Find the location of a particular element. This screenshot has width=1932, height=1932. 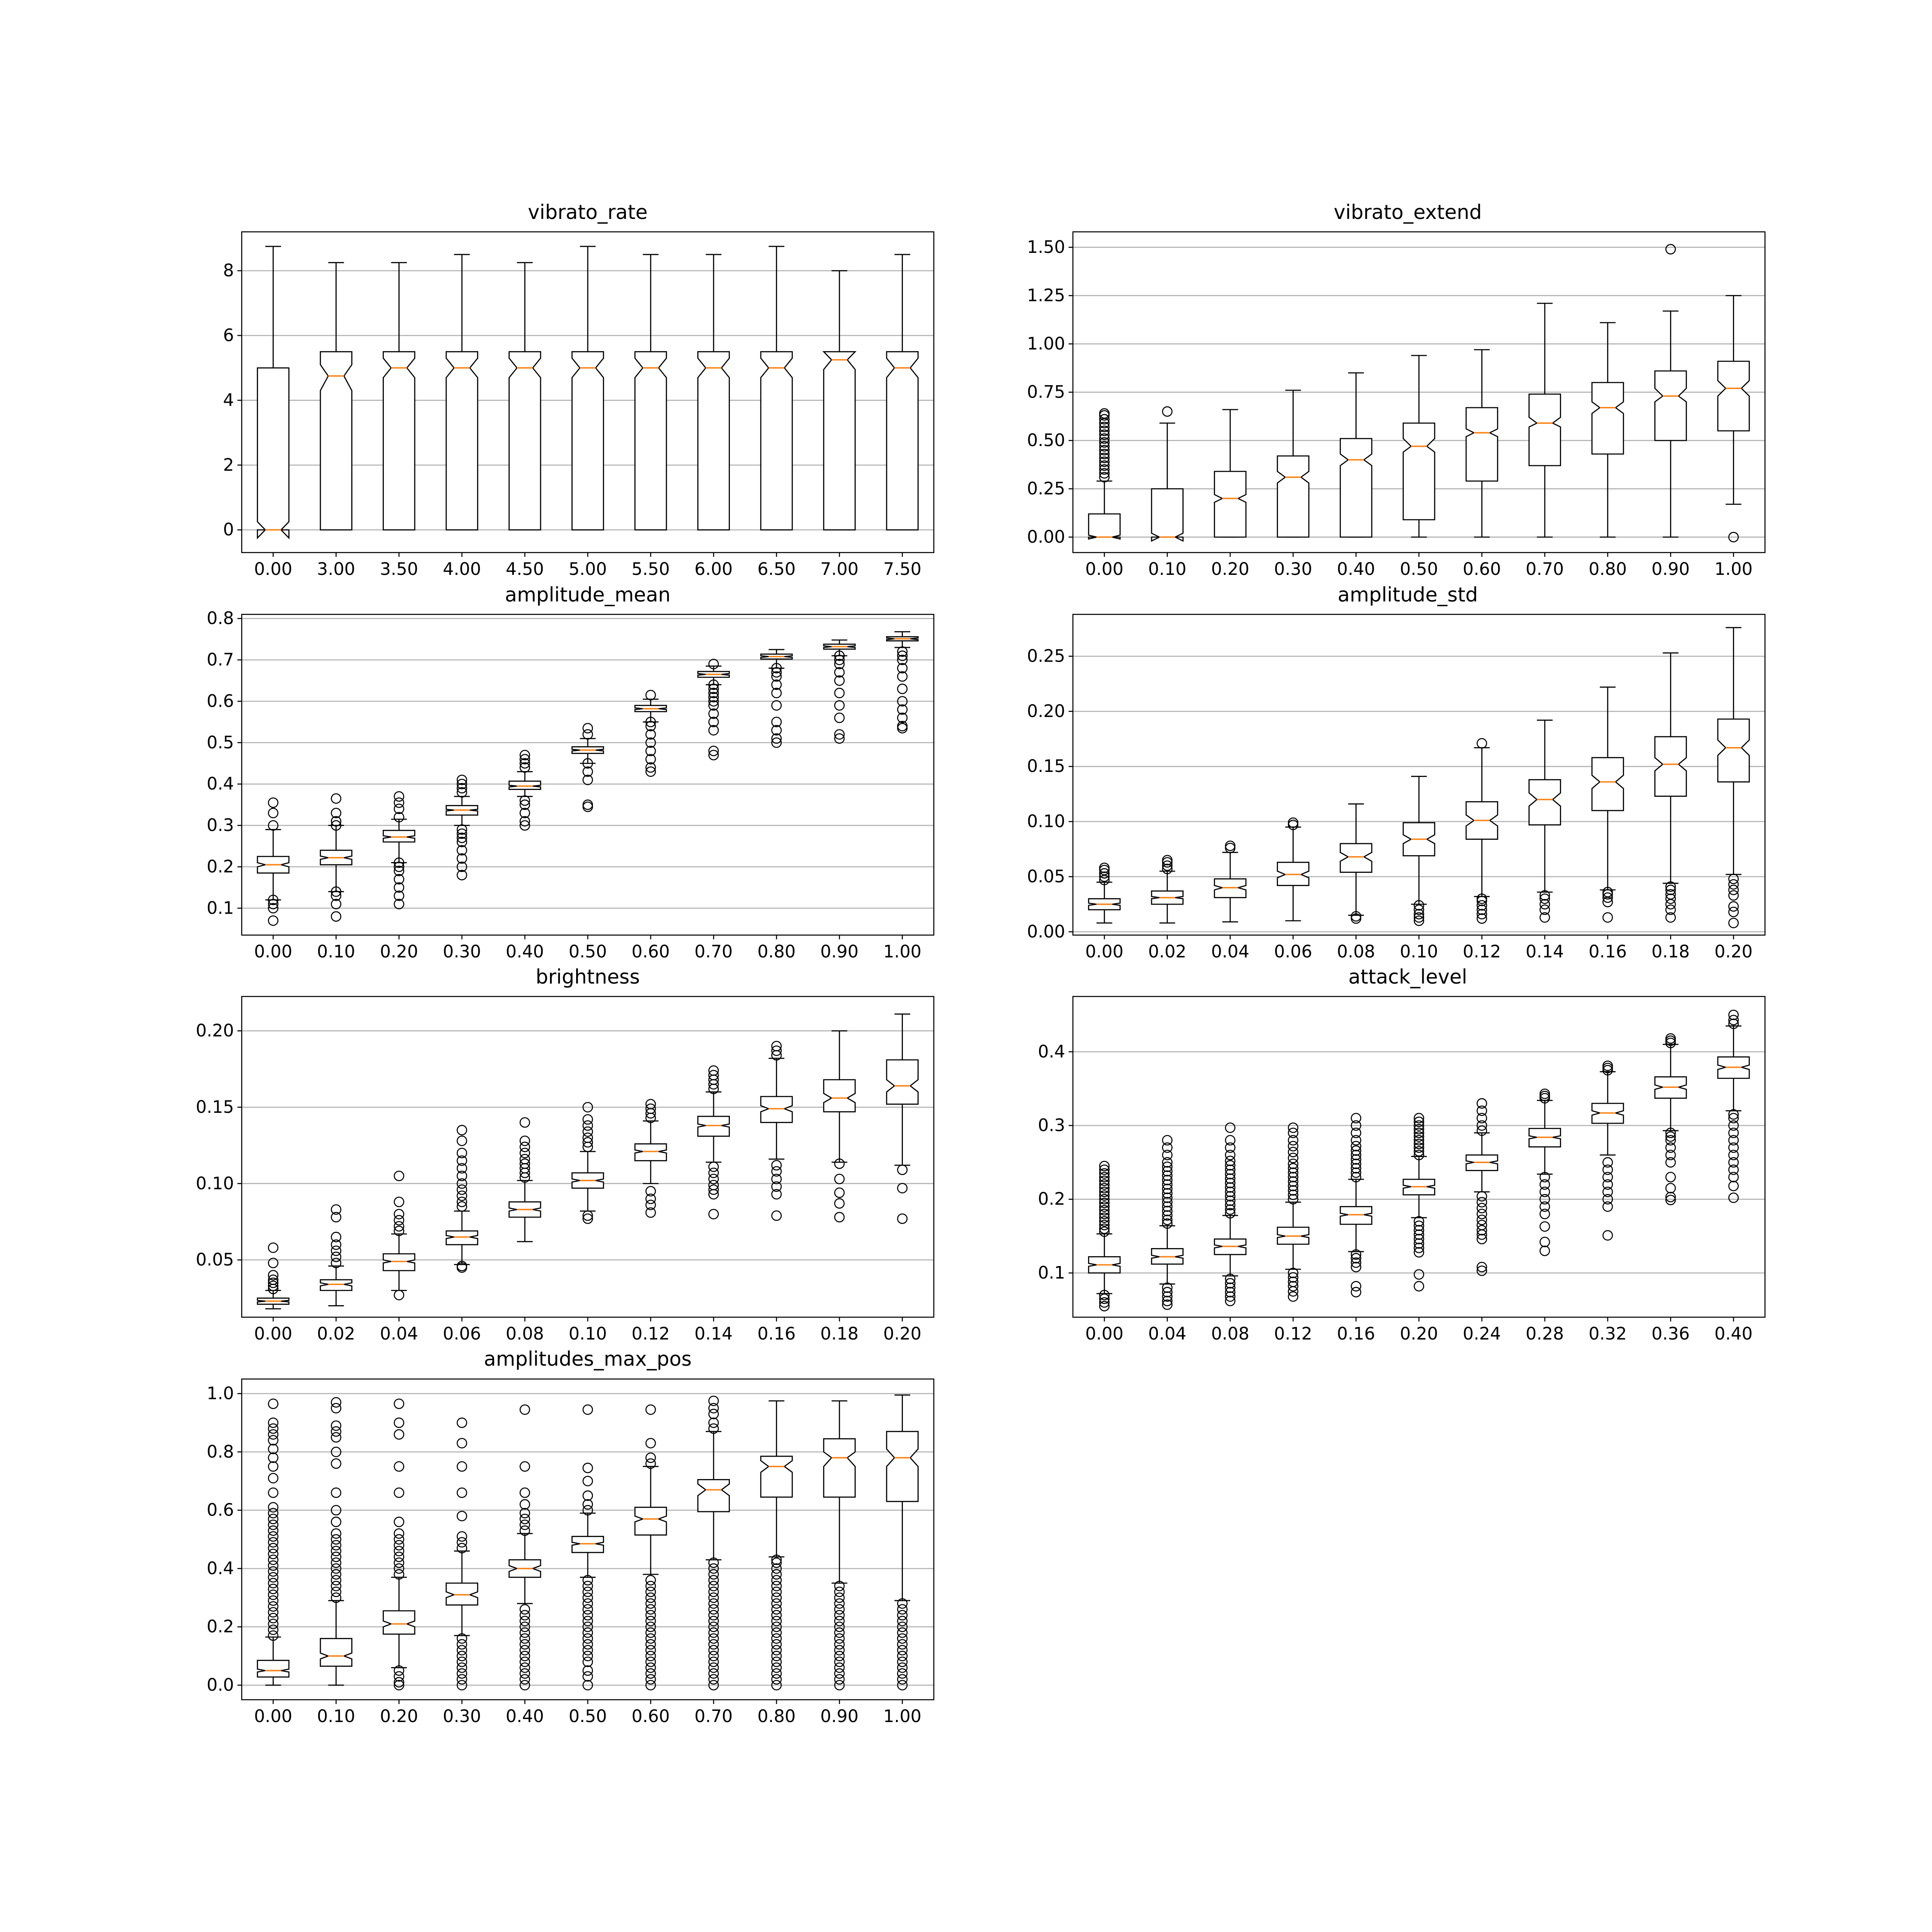

x-tick-label: 0.70 is located at coordinates (714, 952).